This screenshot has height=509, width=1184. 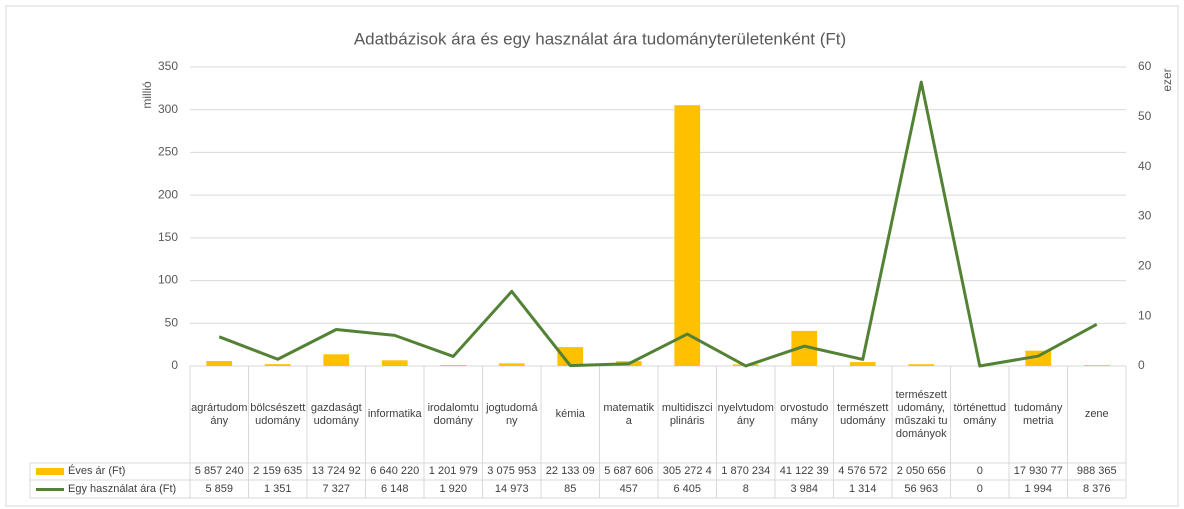 What do you see at coordinates (512, 414) in the screenshot?
I see `category-label: jogtudomány` at bounding box center [512, 414].